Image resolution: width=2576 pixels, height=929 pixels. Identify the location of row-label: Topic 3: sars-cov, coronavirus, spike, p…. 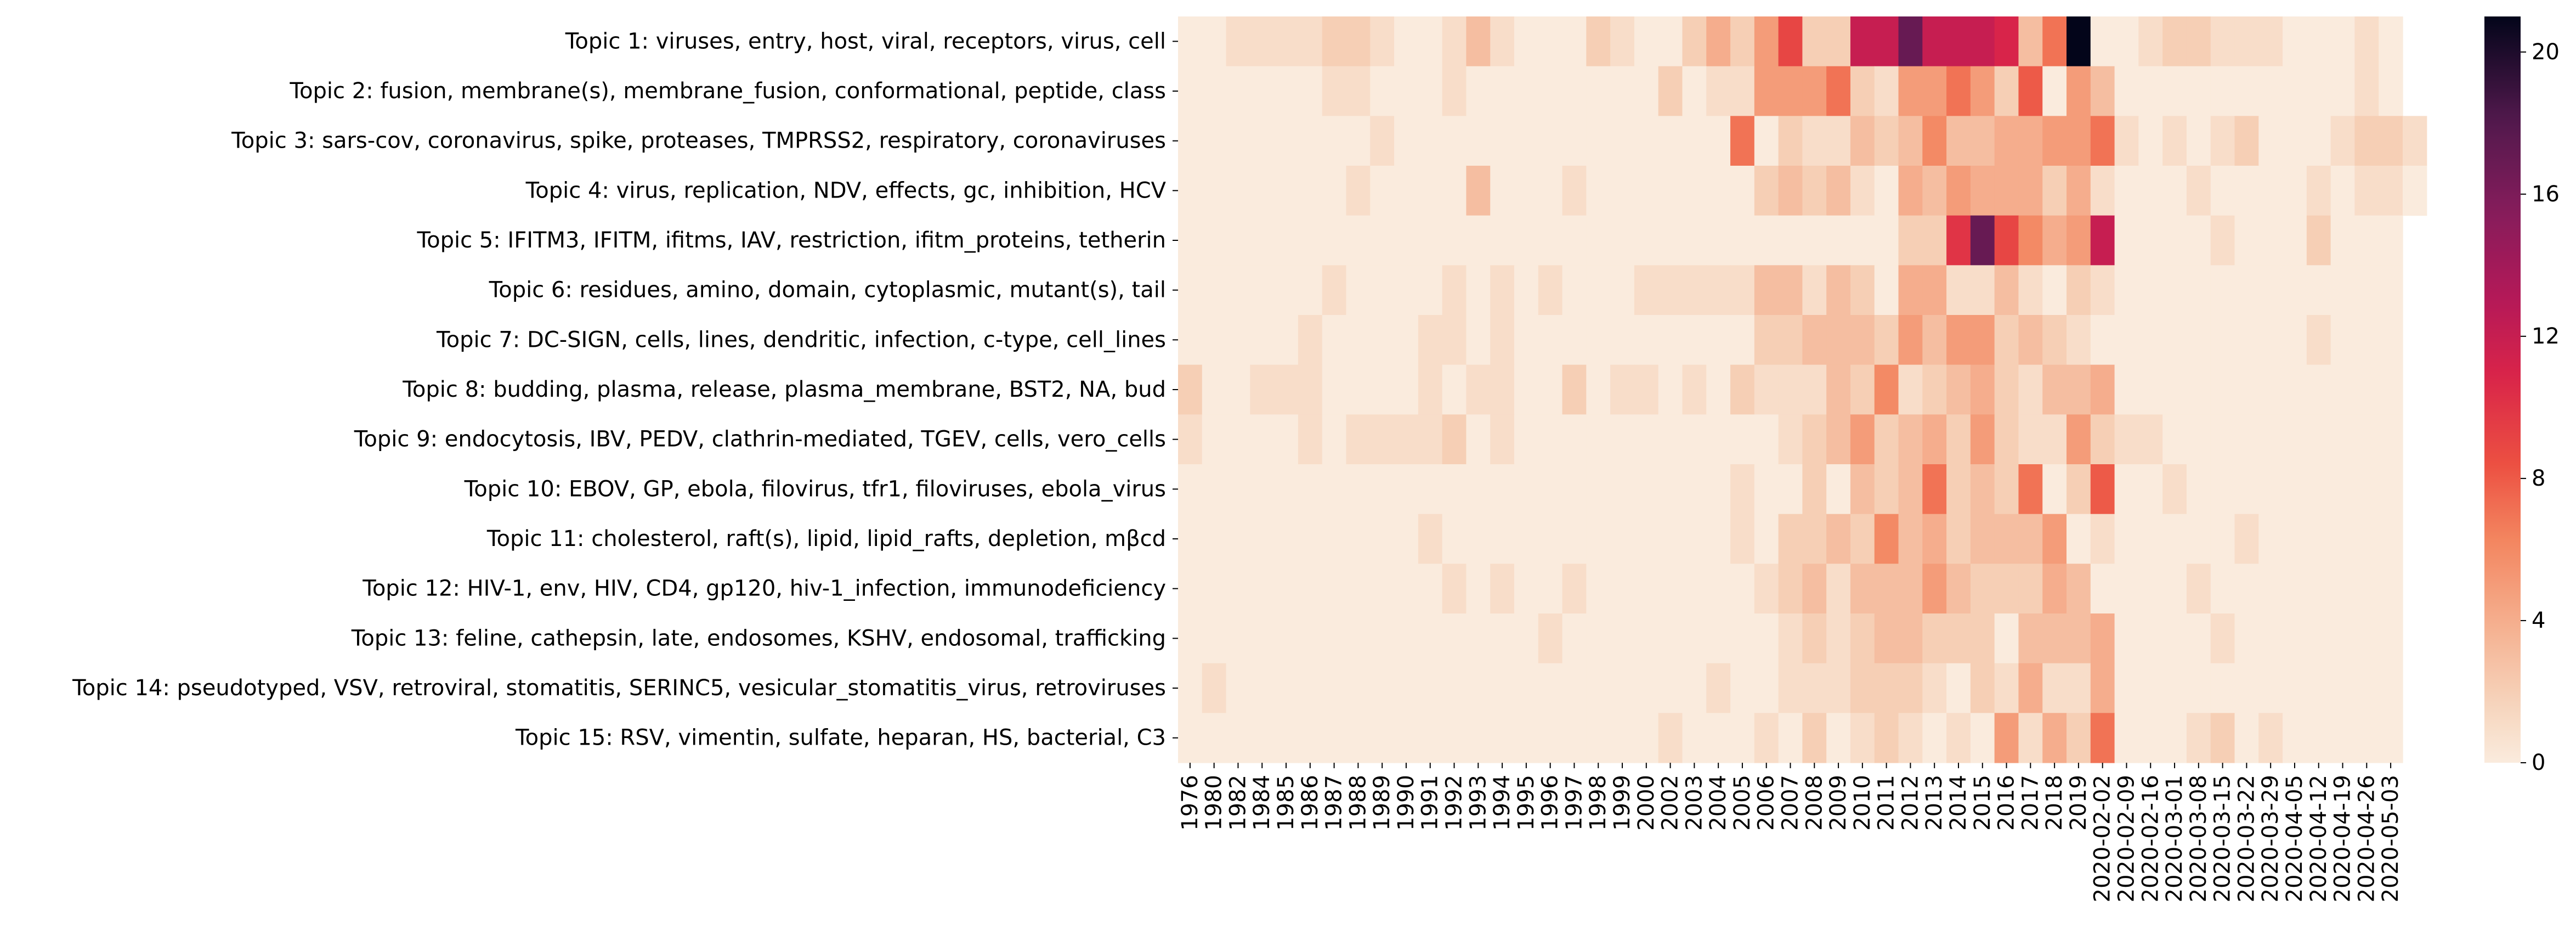
(698, 141).